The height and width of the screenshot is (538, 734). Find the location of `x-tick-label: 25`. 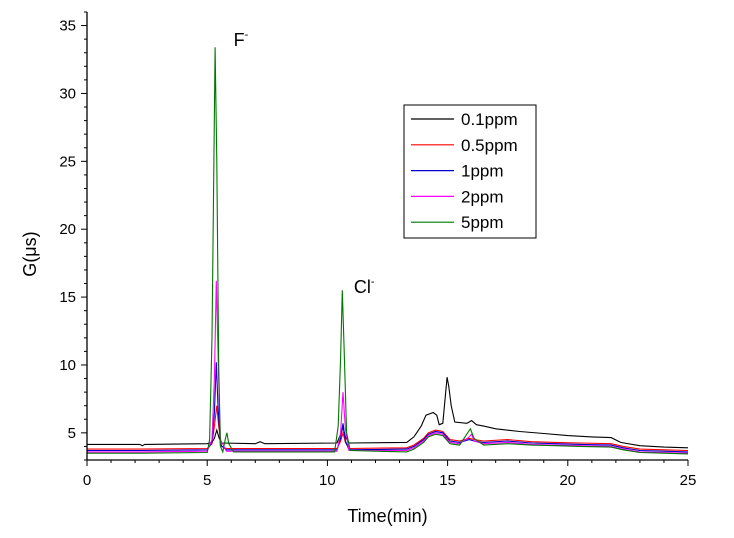

x-tick-label: 25 is located at coordinates (688, 480).